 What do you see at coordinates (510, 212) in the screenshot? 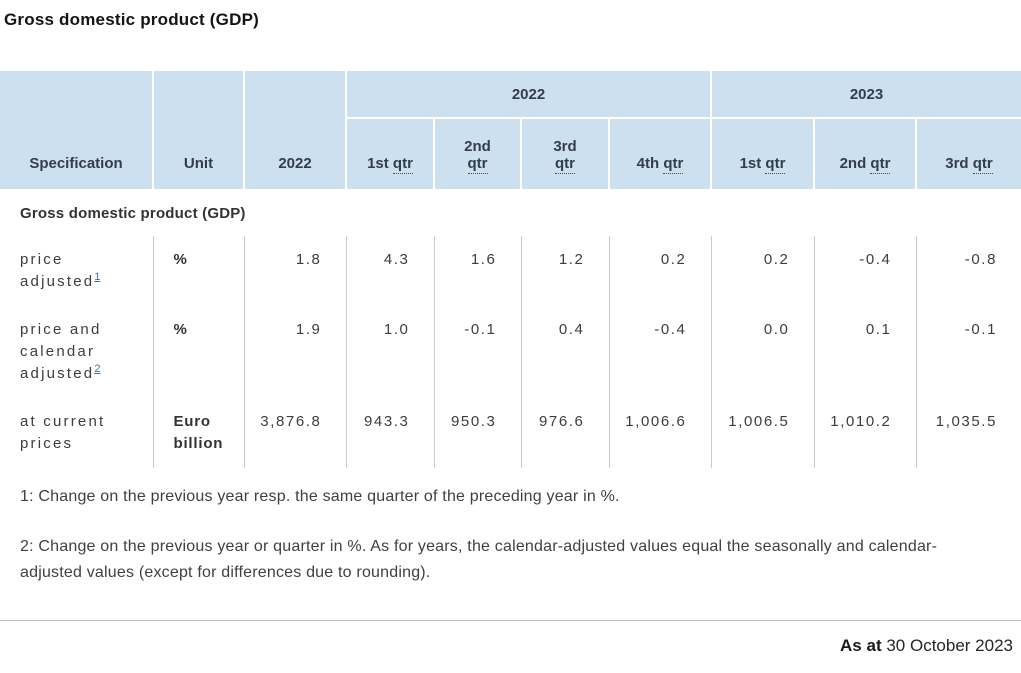
I see `table-section-row: Gross domestic product (GDP)` at bounding box center [510, 212].